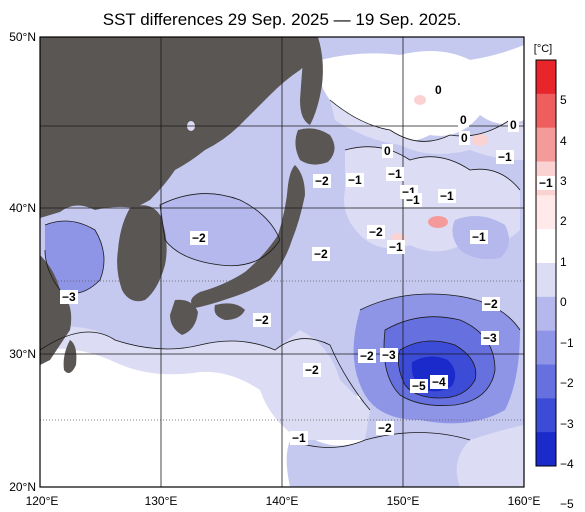 This screenshot has width=585, height=512. Describe the element at coordinates (563, 262) in the screenshot. I see `colorbar-tick: 1` at that location.